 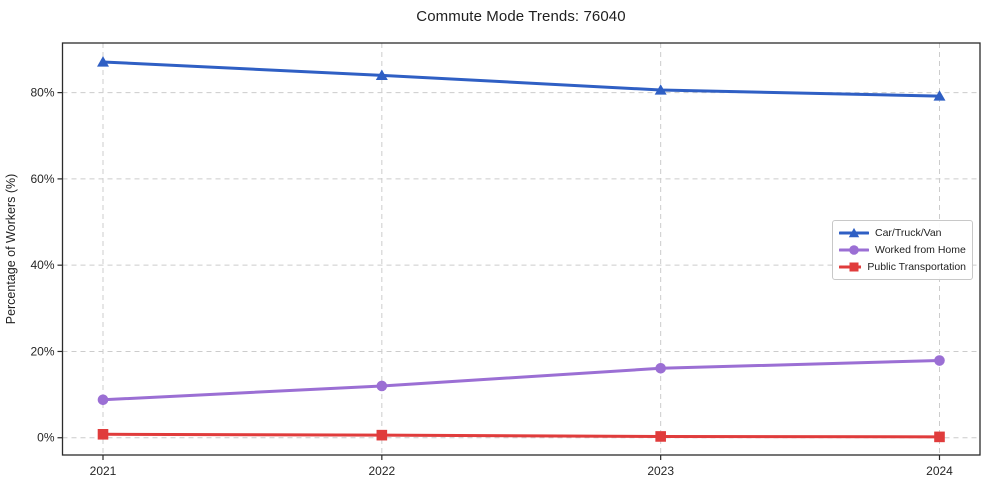 I want to click on y-tick-label: 60%, so click(x=42, y=179).